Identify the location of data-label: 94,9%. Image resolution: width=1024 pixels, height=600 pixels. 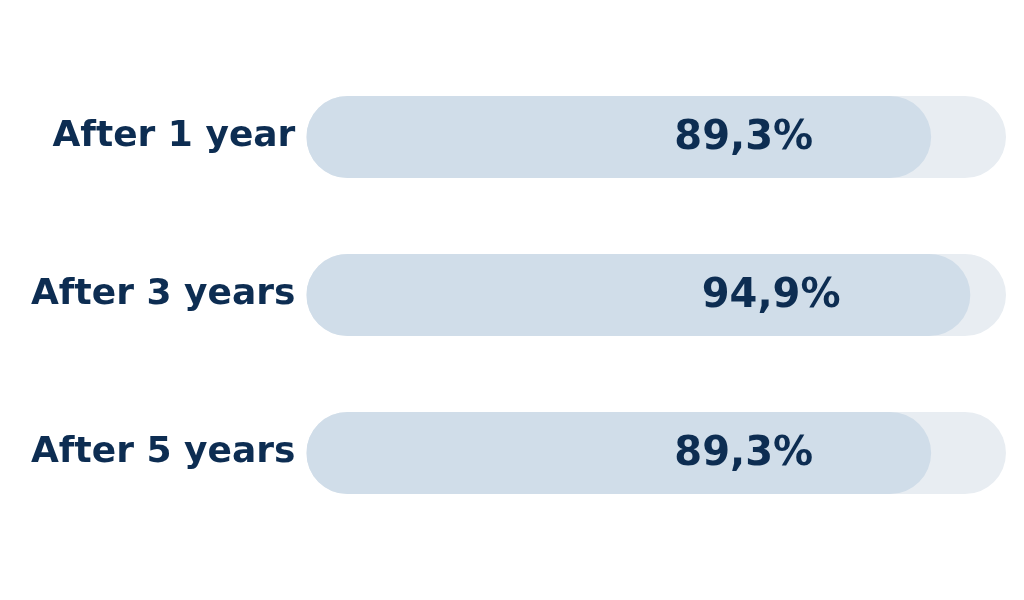
(771, 293).